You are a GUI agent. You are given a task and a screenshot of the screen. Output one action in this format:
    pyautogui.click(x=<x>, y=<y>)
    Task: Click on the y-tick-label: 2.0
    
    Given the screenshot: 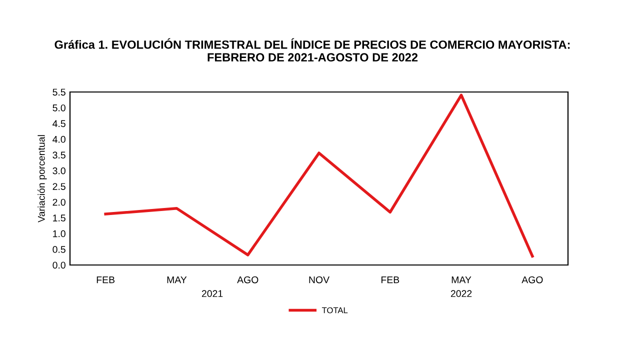 What is the action you would take?
    pyautogui.click(x=59, y=202)
    